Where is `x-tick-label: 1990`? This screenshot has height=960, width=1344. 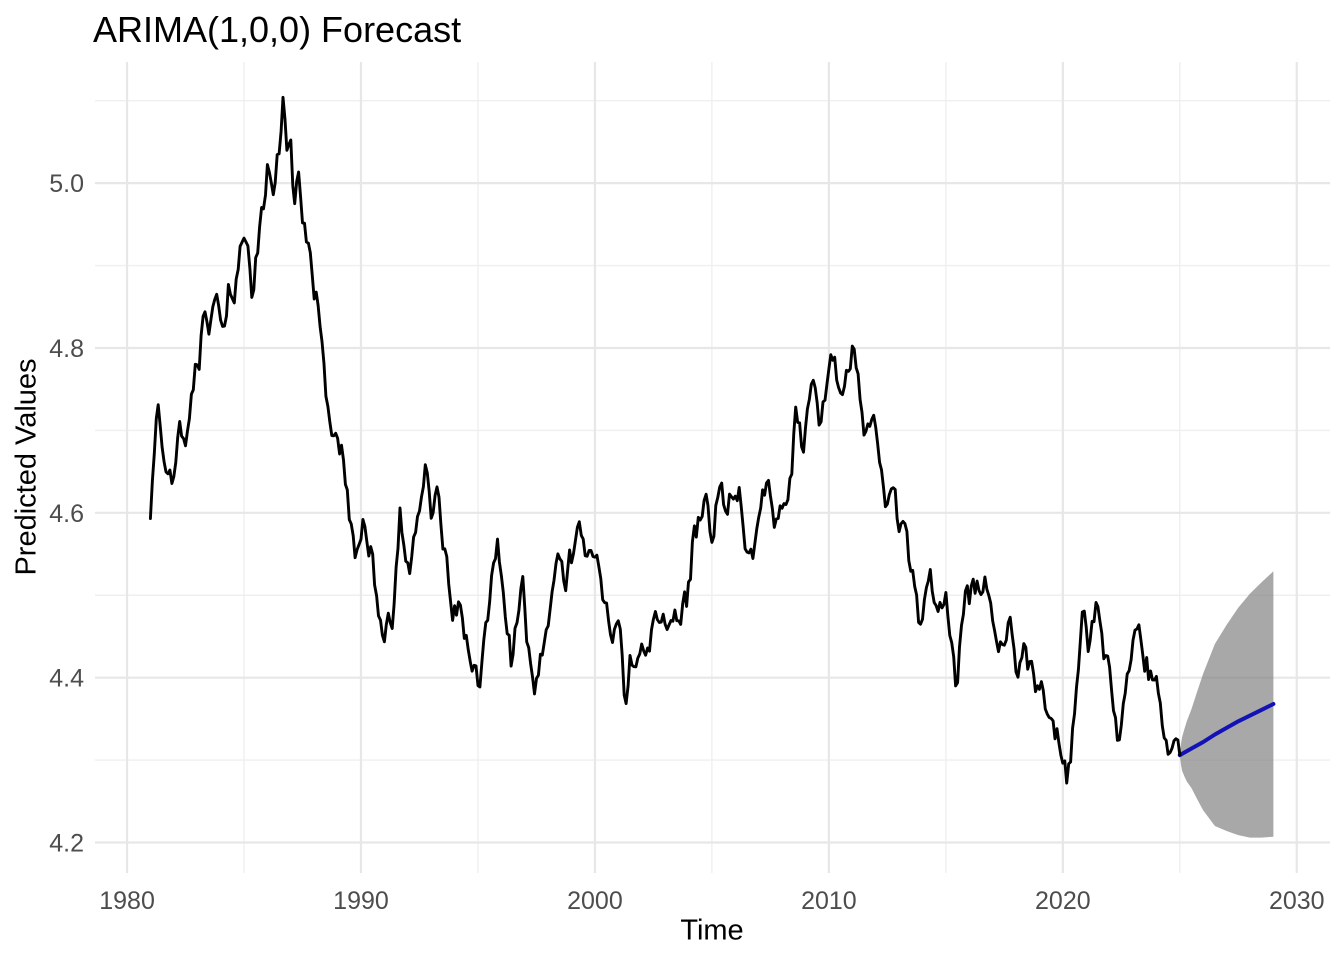
x-tick-label: 1990 is located at coordinates (361, 901).